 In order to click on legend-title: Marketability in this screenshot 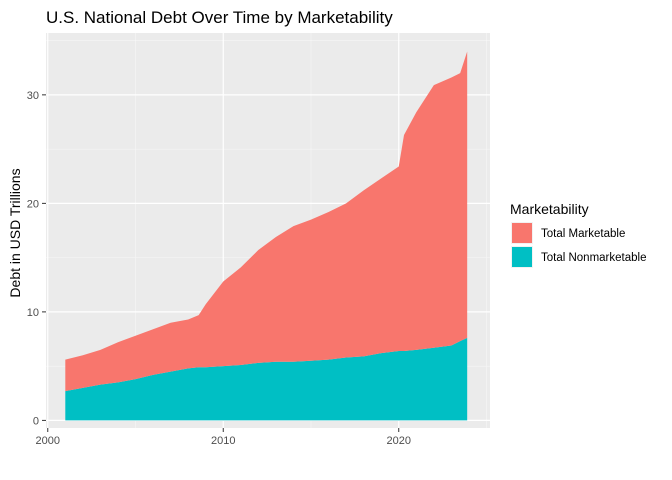, I will do `click(549, 209)`.